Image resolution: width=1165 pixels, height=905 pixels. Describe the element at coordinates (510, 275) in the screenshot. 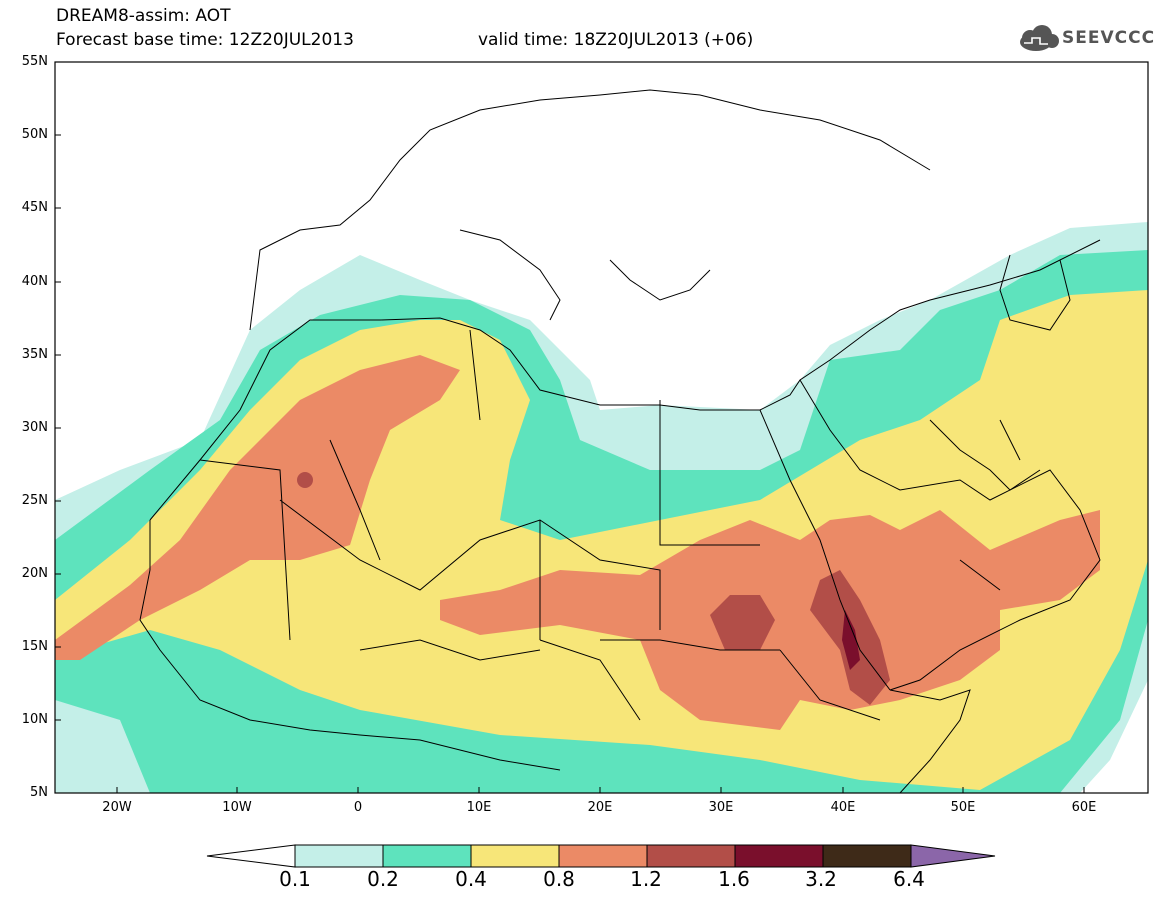

I see `coastline-italy` at that location.